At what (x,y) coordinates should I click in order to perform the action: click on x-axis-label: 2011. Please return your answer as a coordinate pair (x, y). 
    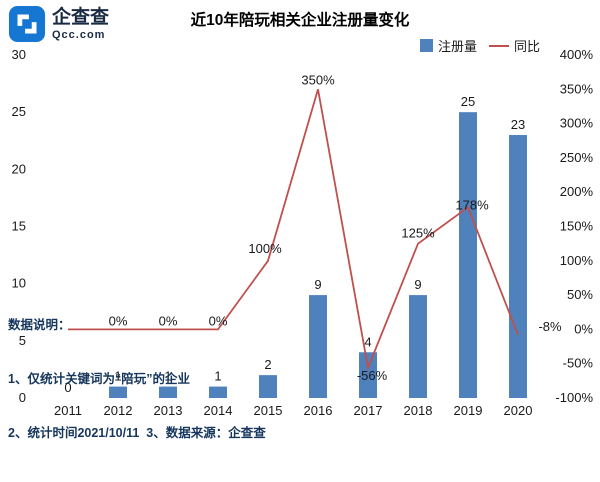
    Looking at the image, I should click on (68, 410).